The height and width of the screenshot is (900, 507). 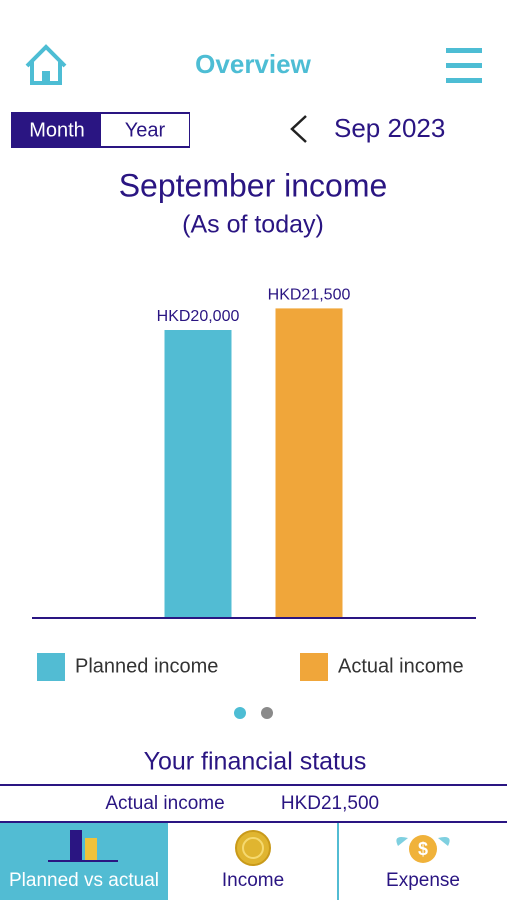 What do you see at coordinates (83, 846) in the screenshot?
I see `chart-icon` at bounding box center [83, 846].